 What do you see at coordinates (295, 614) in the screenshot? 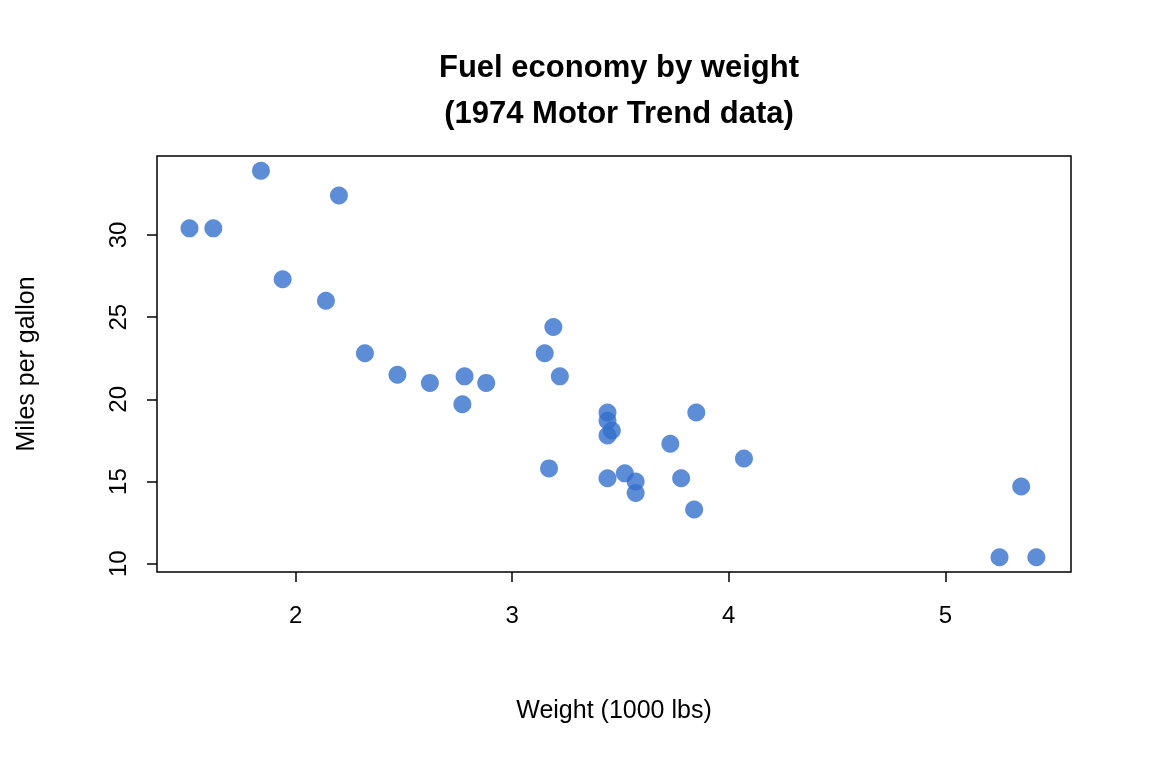
I see `x-tick-label: 2` at bounding box center [295, 614].